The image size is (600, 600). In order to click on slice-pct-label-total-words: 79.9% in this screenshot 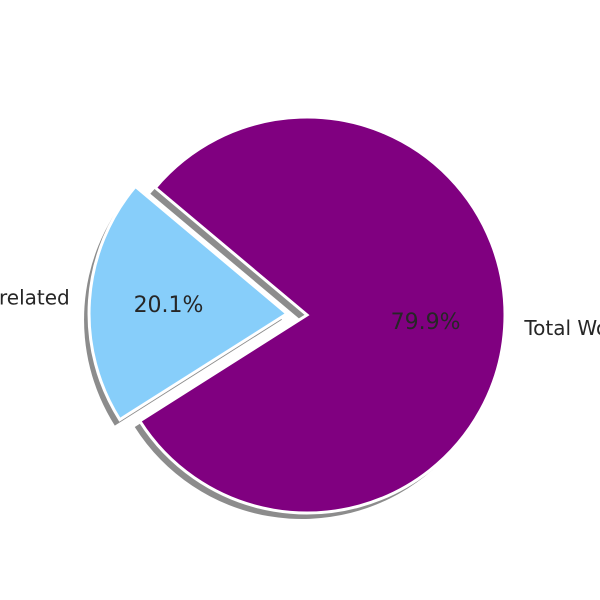, I will do `click(426, 322)`.